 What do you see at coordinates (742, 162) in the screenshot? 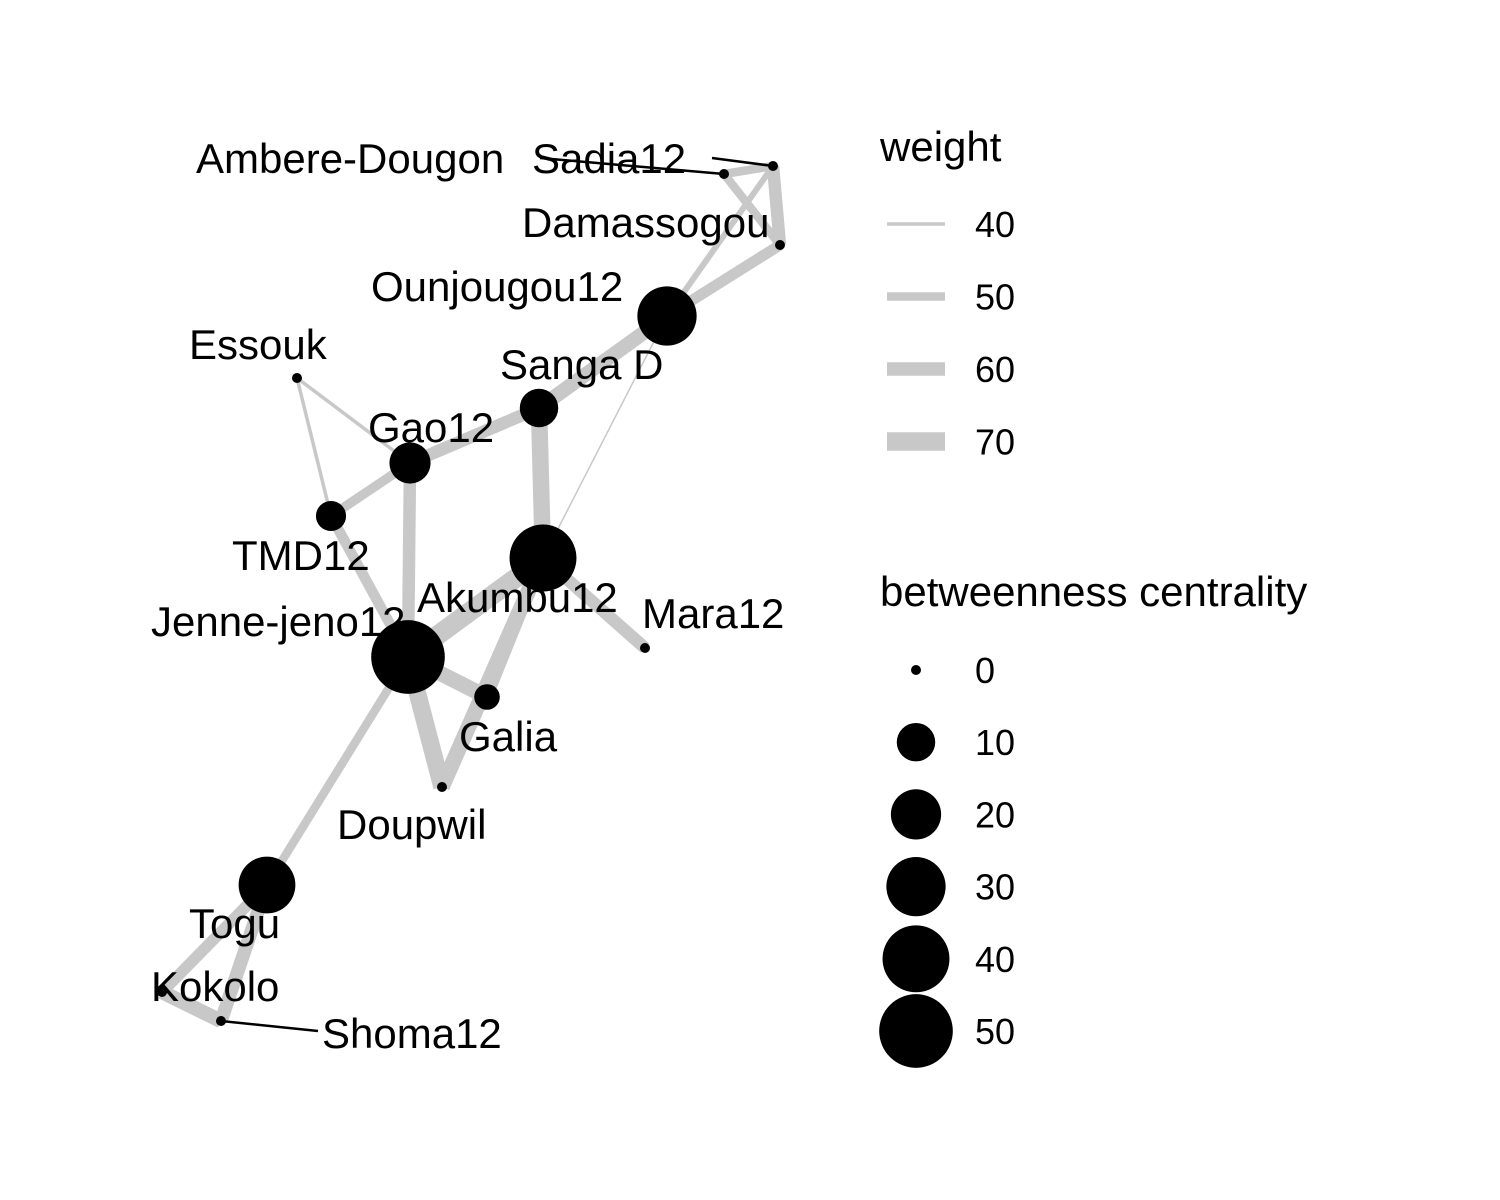
I see `leader-line-sadia` at bounding box center [742, 162].